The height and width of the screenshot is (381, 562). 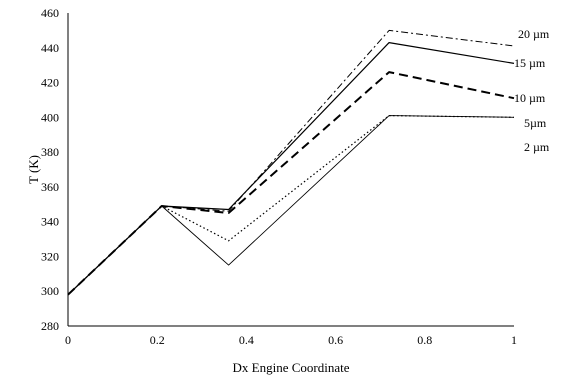 What do you see at coordinates (50, 256) in the screenshot?
I see `y-tick-label: 320` at bounding box center [50, 256].